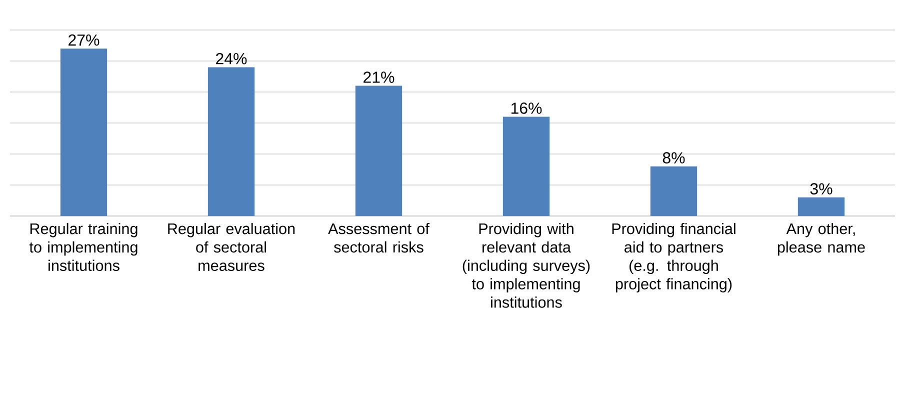  What do you see at coordinates (83, 246) in the screenshot?
I see `x-tick-label: Regular training to implementing institutions` at bounding box center [83, 246].